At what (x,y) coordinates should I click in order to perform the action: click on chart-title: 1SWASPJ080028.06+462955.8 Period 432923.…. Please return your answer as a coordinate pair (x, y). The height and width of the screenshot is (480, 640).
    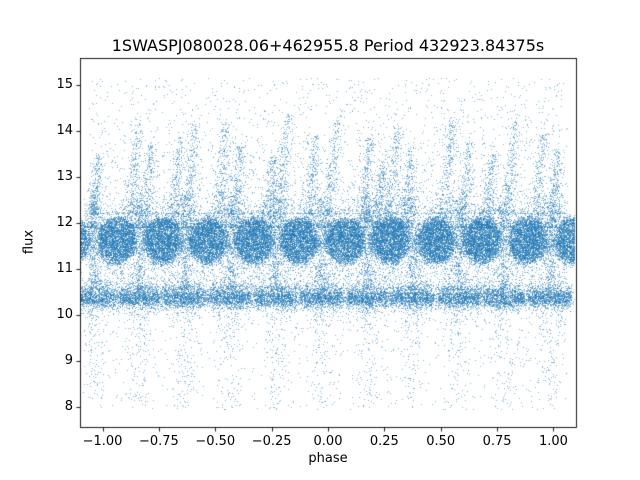
    Looking at the image, I should click on (328, 45).